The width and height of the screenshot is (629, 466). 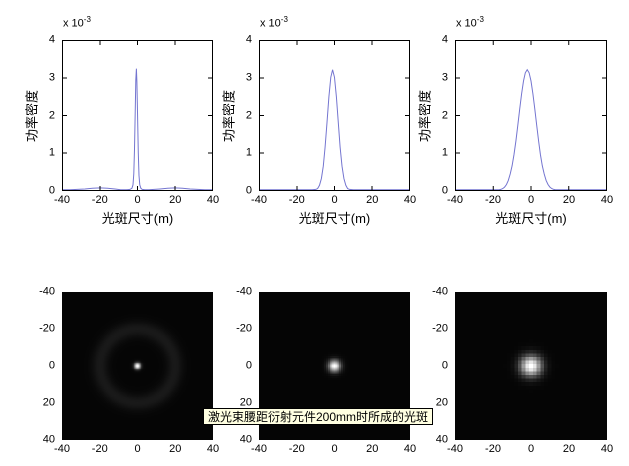 I want to click on spot-image-3: -40 -20 0 20 40 -40 -20 0 20 40, so click(x=522, y=370).